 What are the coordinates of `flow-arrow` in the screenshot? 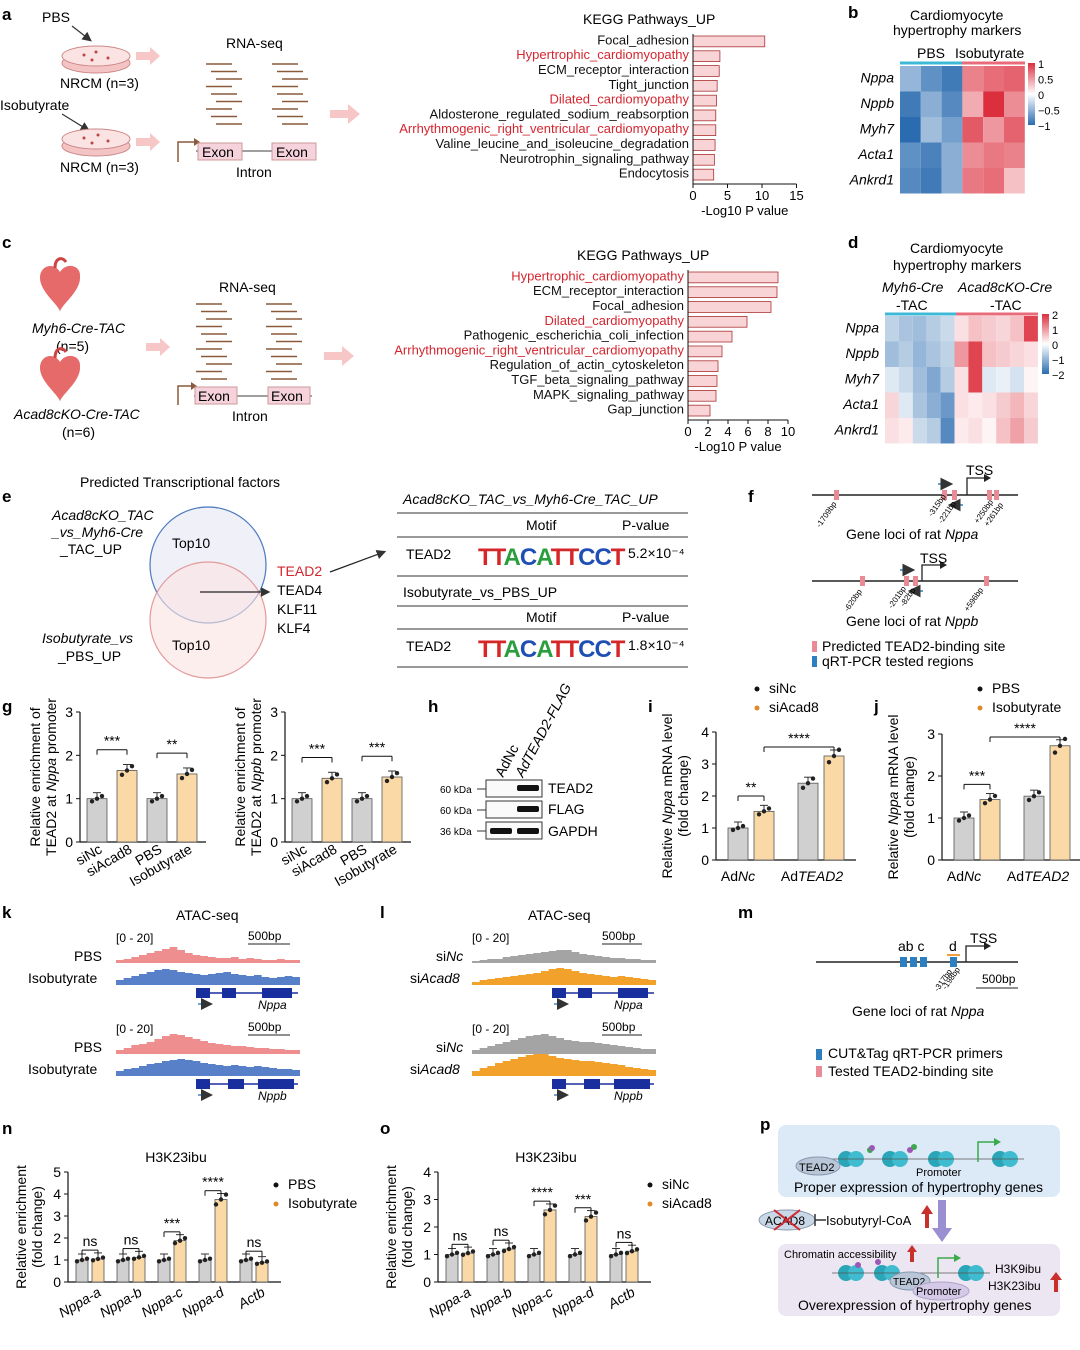 It's located at (339, 356).